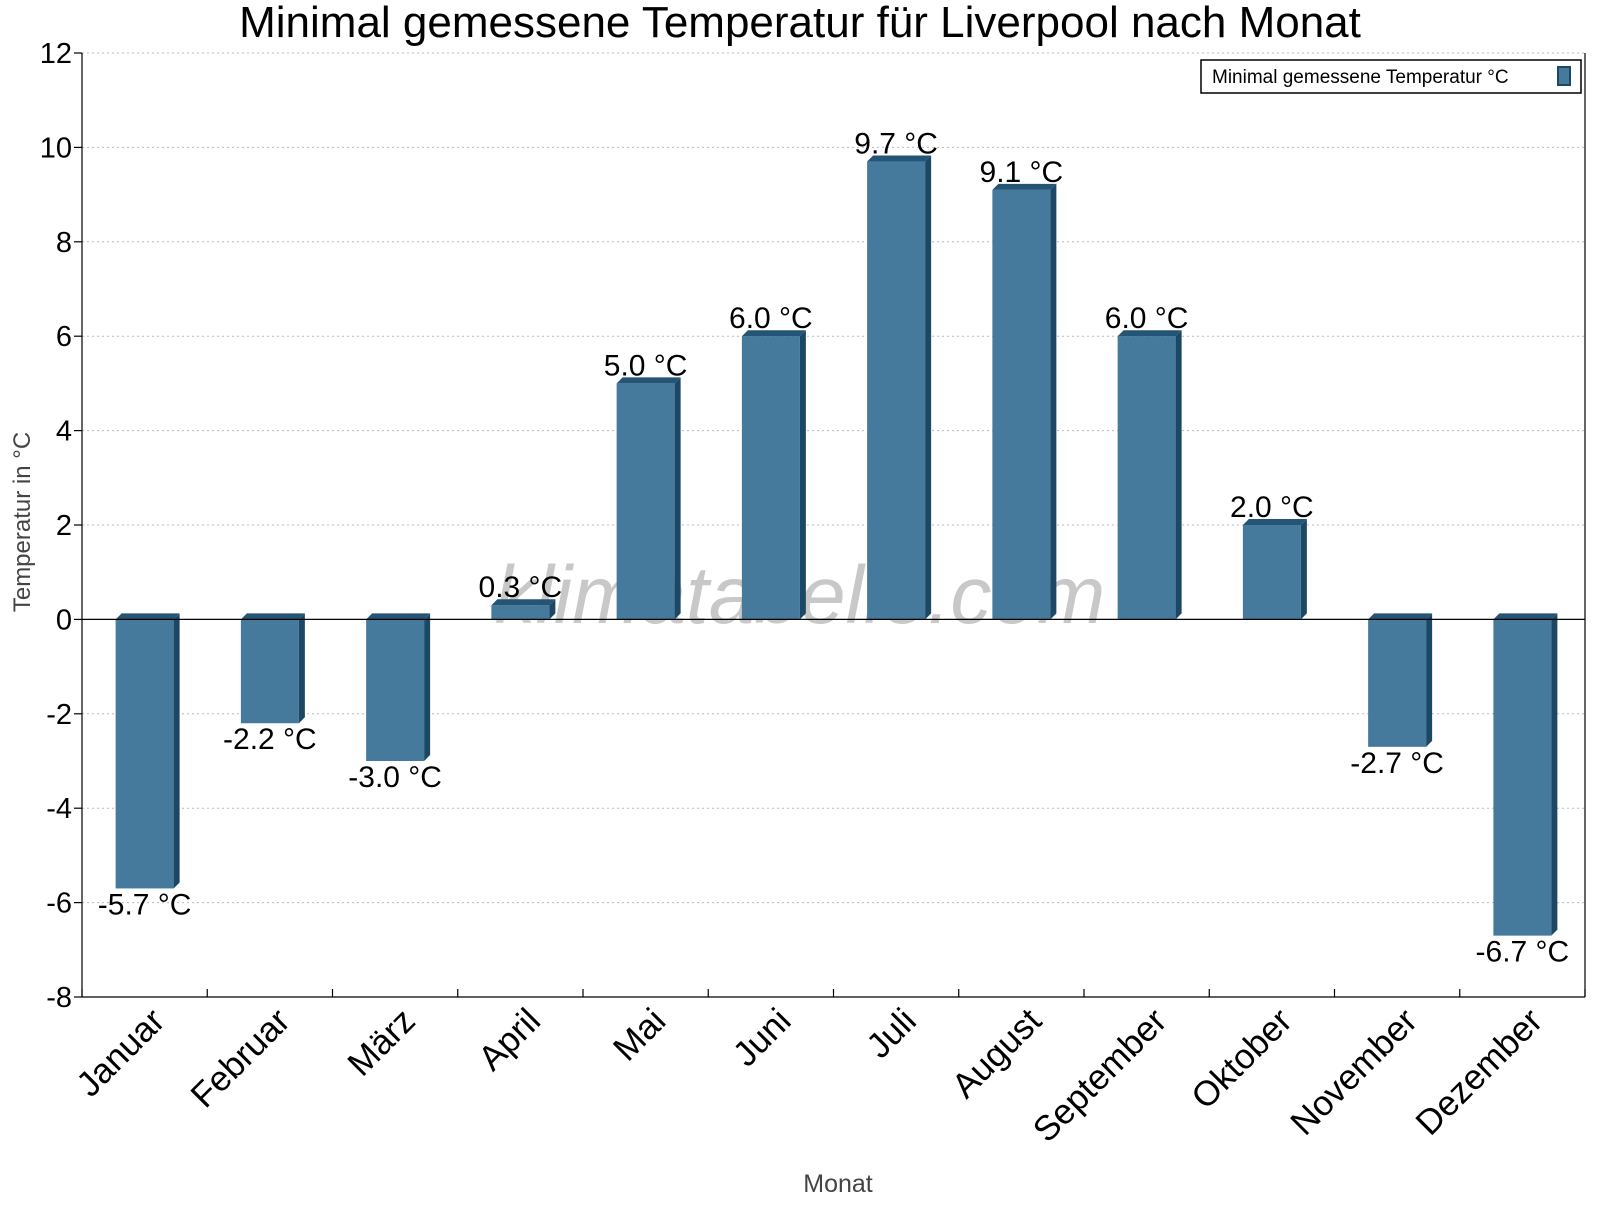 Image resolution: width=1600 pixels, height=1205 pixels. Describe the element at coordinates (64, 620) in the screenshot. I see `y-tick-label-6: 0` at that location.